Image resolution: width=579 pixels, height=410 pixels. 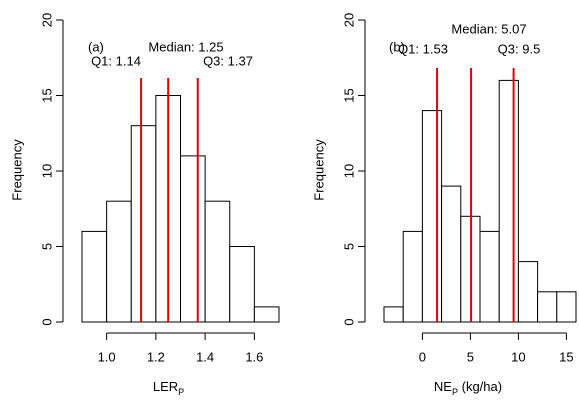 What do you see at coordinates (566, 356) in the screenshot?
I see `x-tick-label: 15` at bounding box center [566, 356].